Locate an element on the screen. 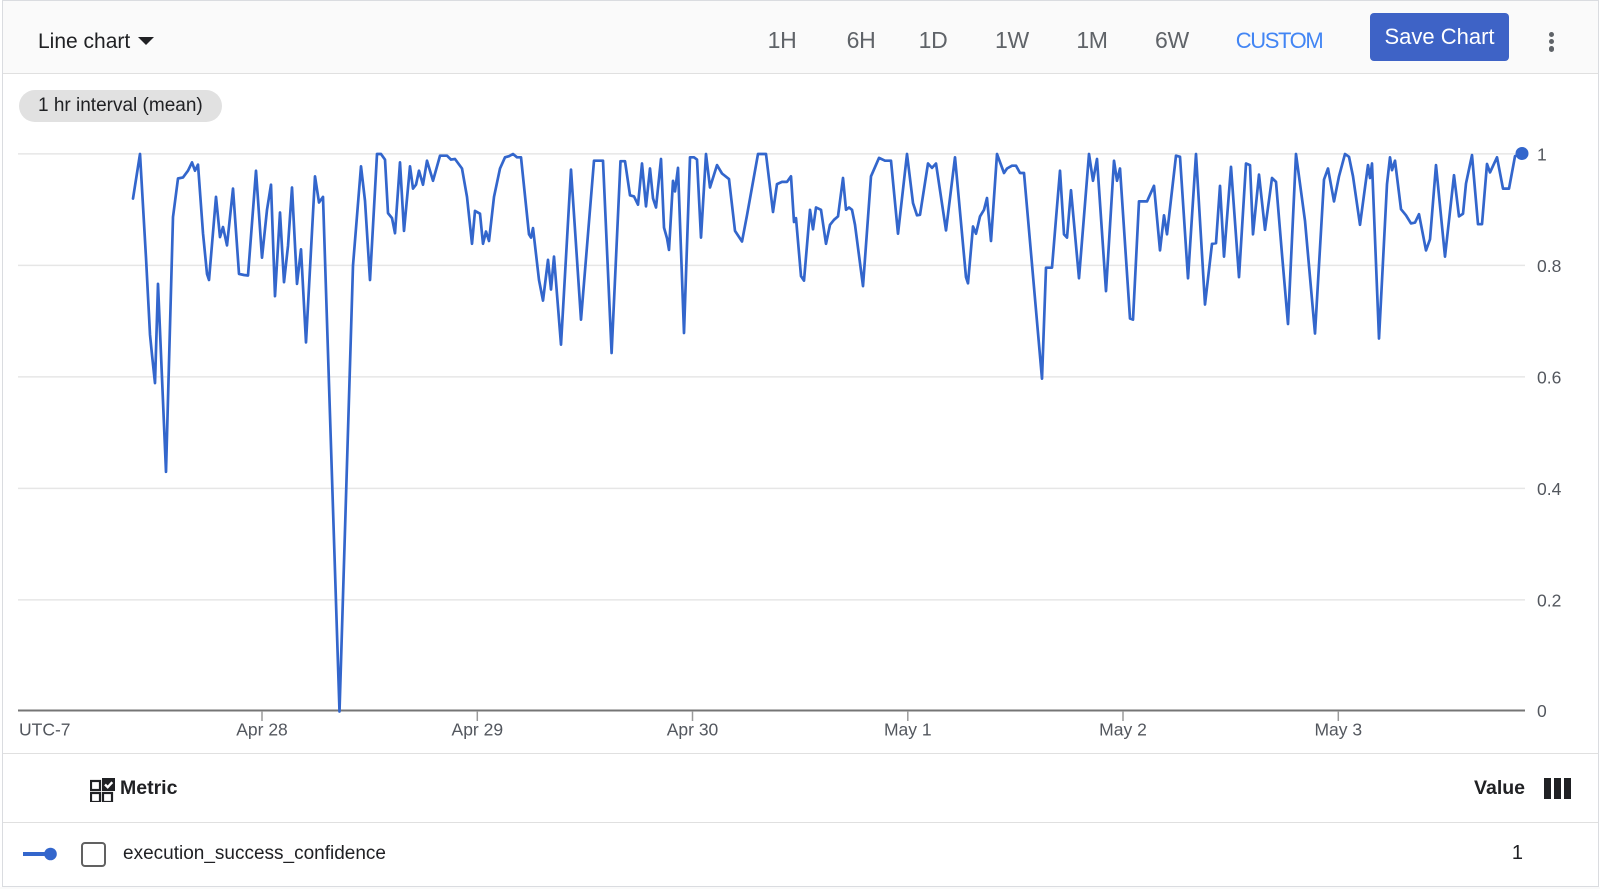  svg-text: 0.4 is located at coordinates (1549, 489).